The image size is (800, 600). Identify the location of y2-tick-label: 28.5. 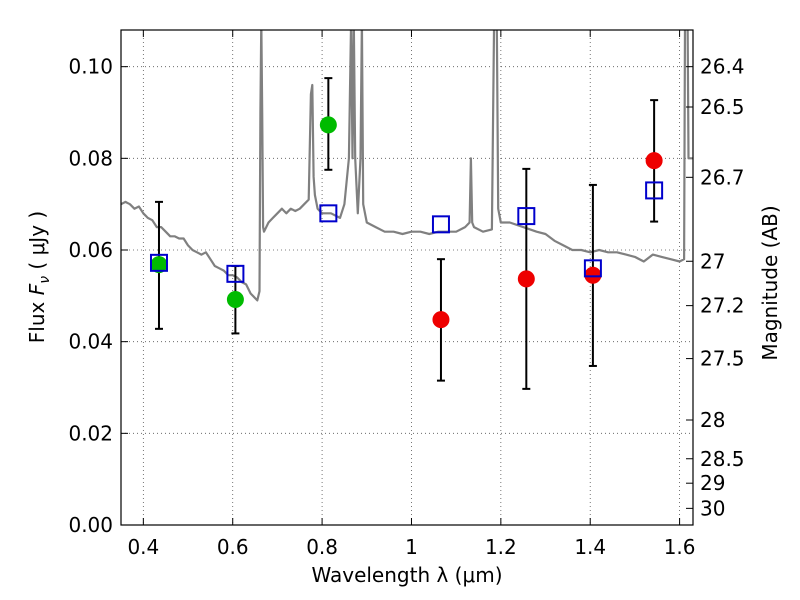
(722, 459).